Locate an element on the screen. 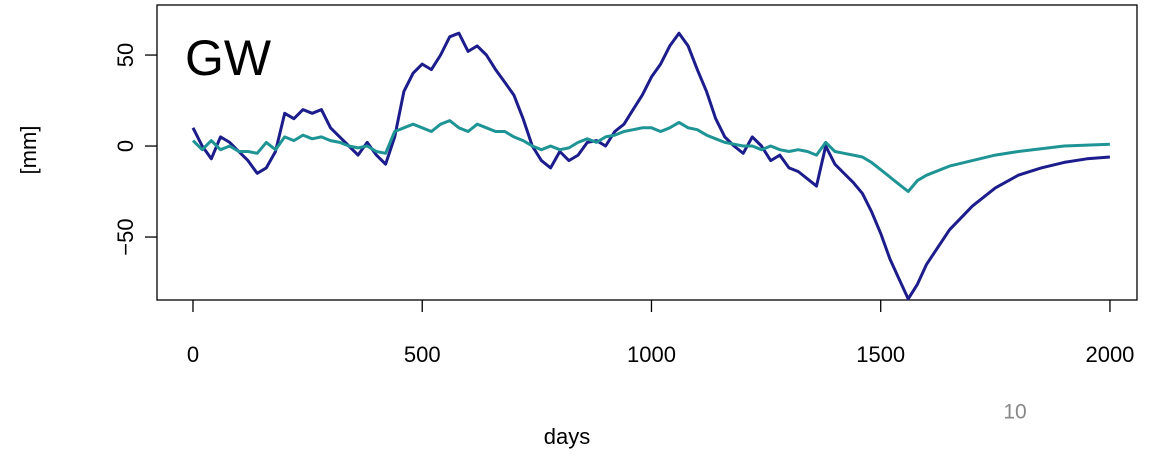 This screenshot has height=454, width=1149. x-tick-label: 500 is located at coordinates (422, 354).